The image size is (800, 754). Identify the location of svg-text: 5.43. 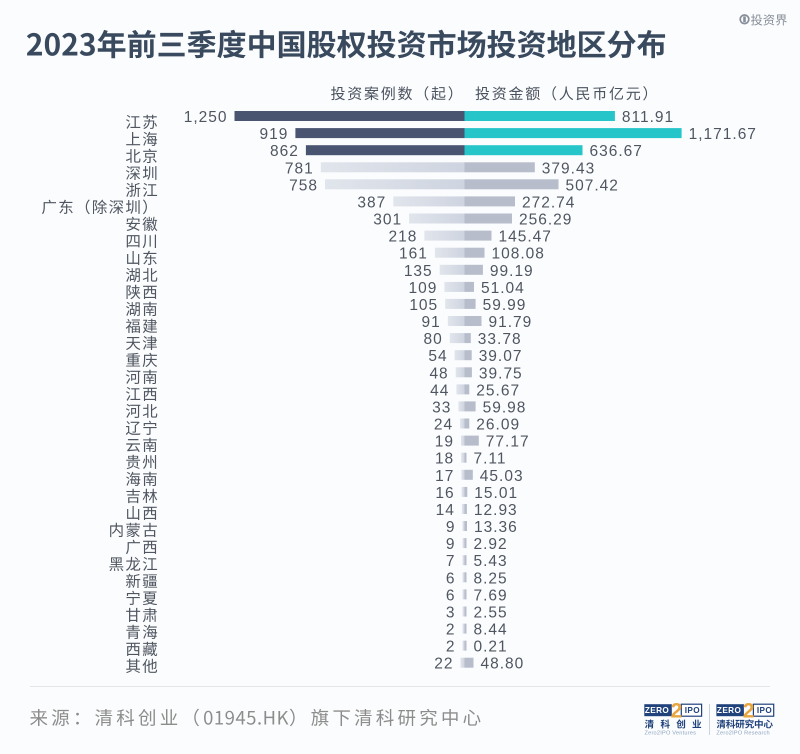
(491, 561).